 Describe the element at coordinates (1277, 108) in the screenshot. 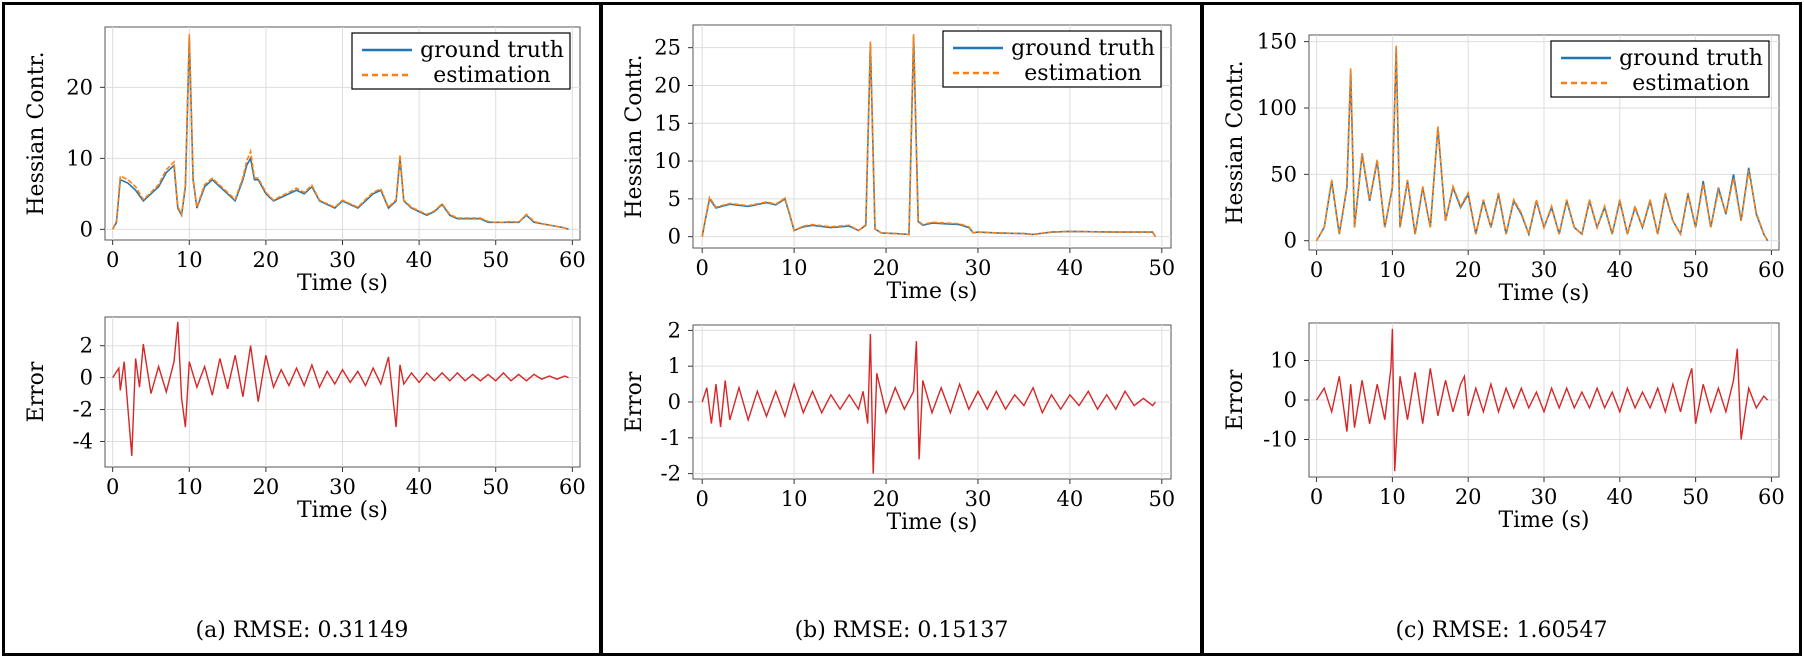

I see `y-tick-label: 100` at that location.